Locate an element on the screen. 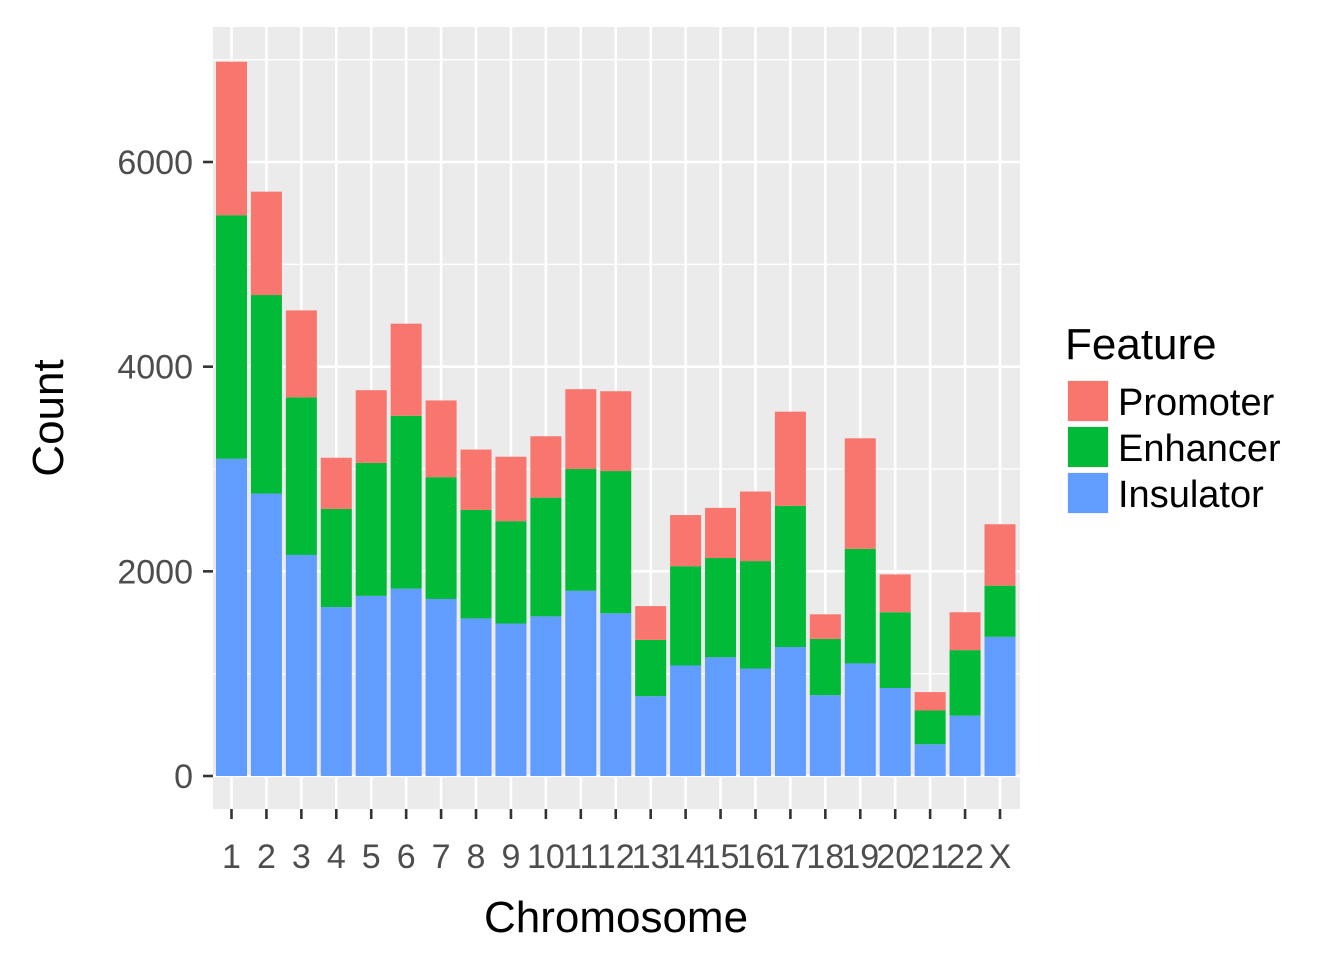 The image size is (1344, 960). x-tick-label: 18 is located at coordinates (825, 857).